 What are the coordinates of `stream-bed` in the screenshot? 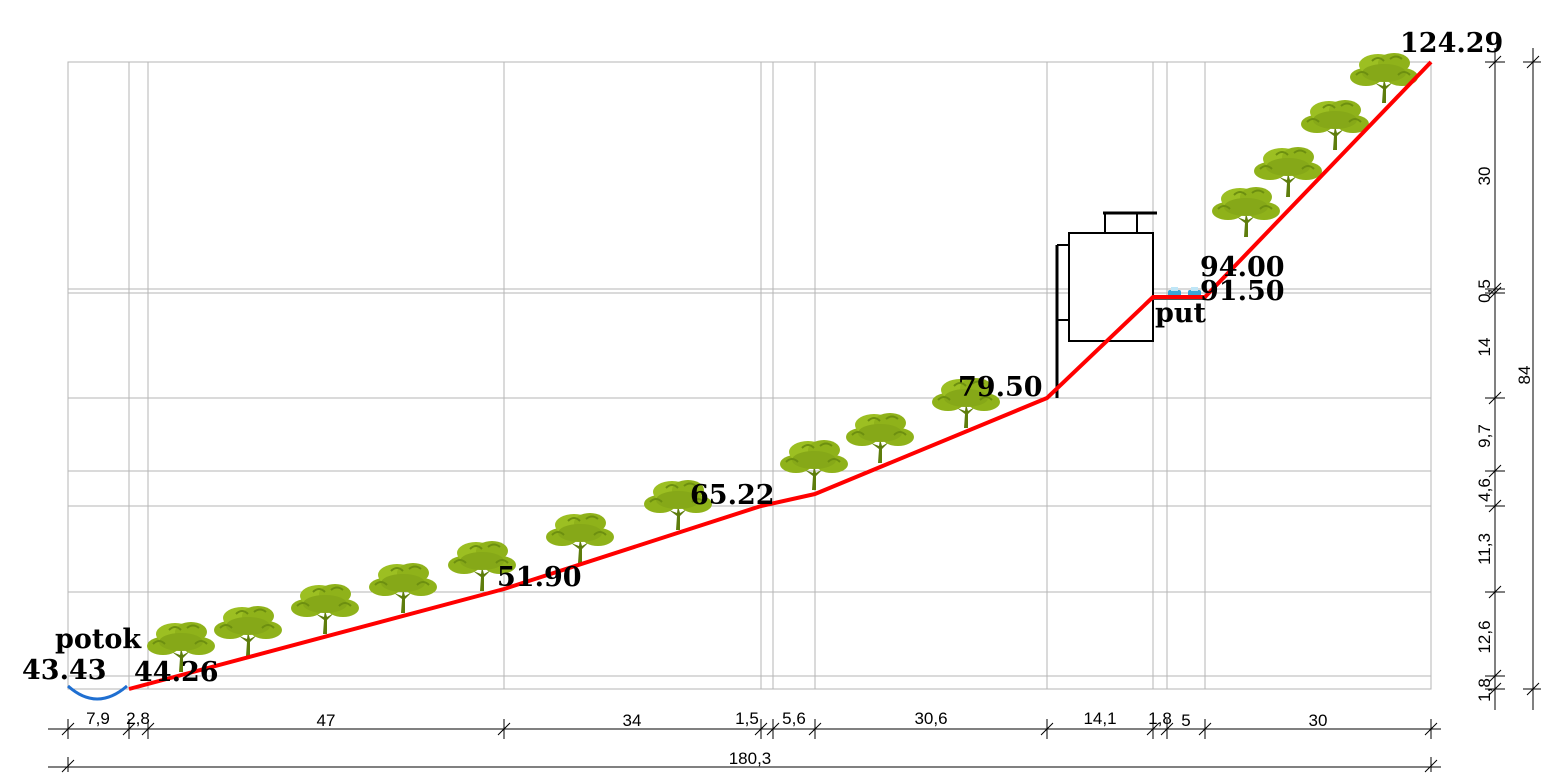 It's located at (97, 692).